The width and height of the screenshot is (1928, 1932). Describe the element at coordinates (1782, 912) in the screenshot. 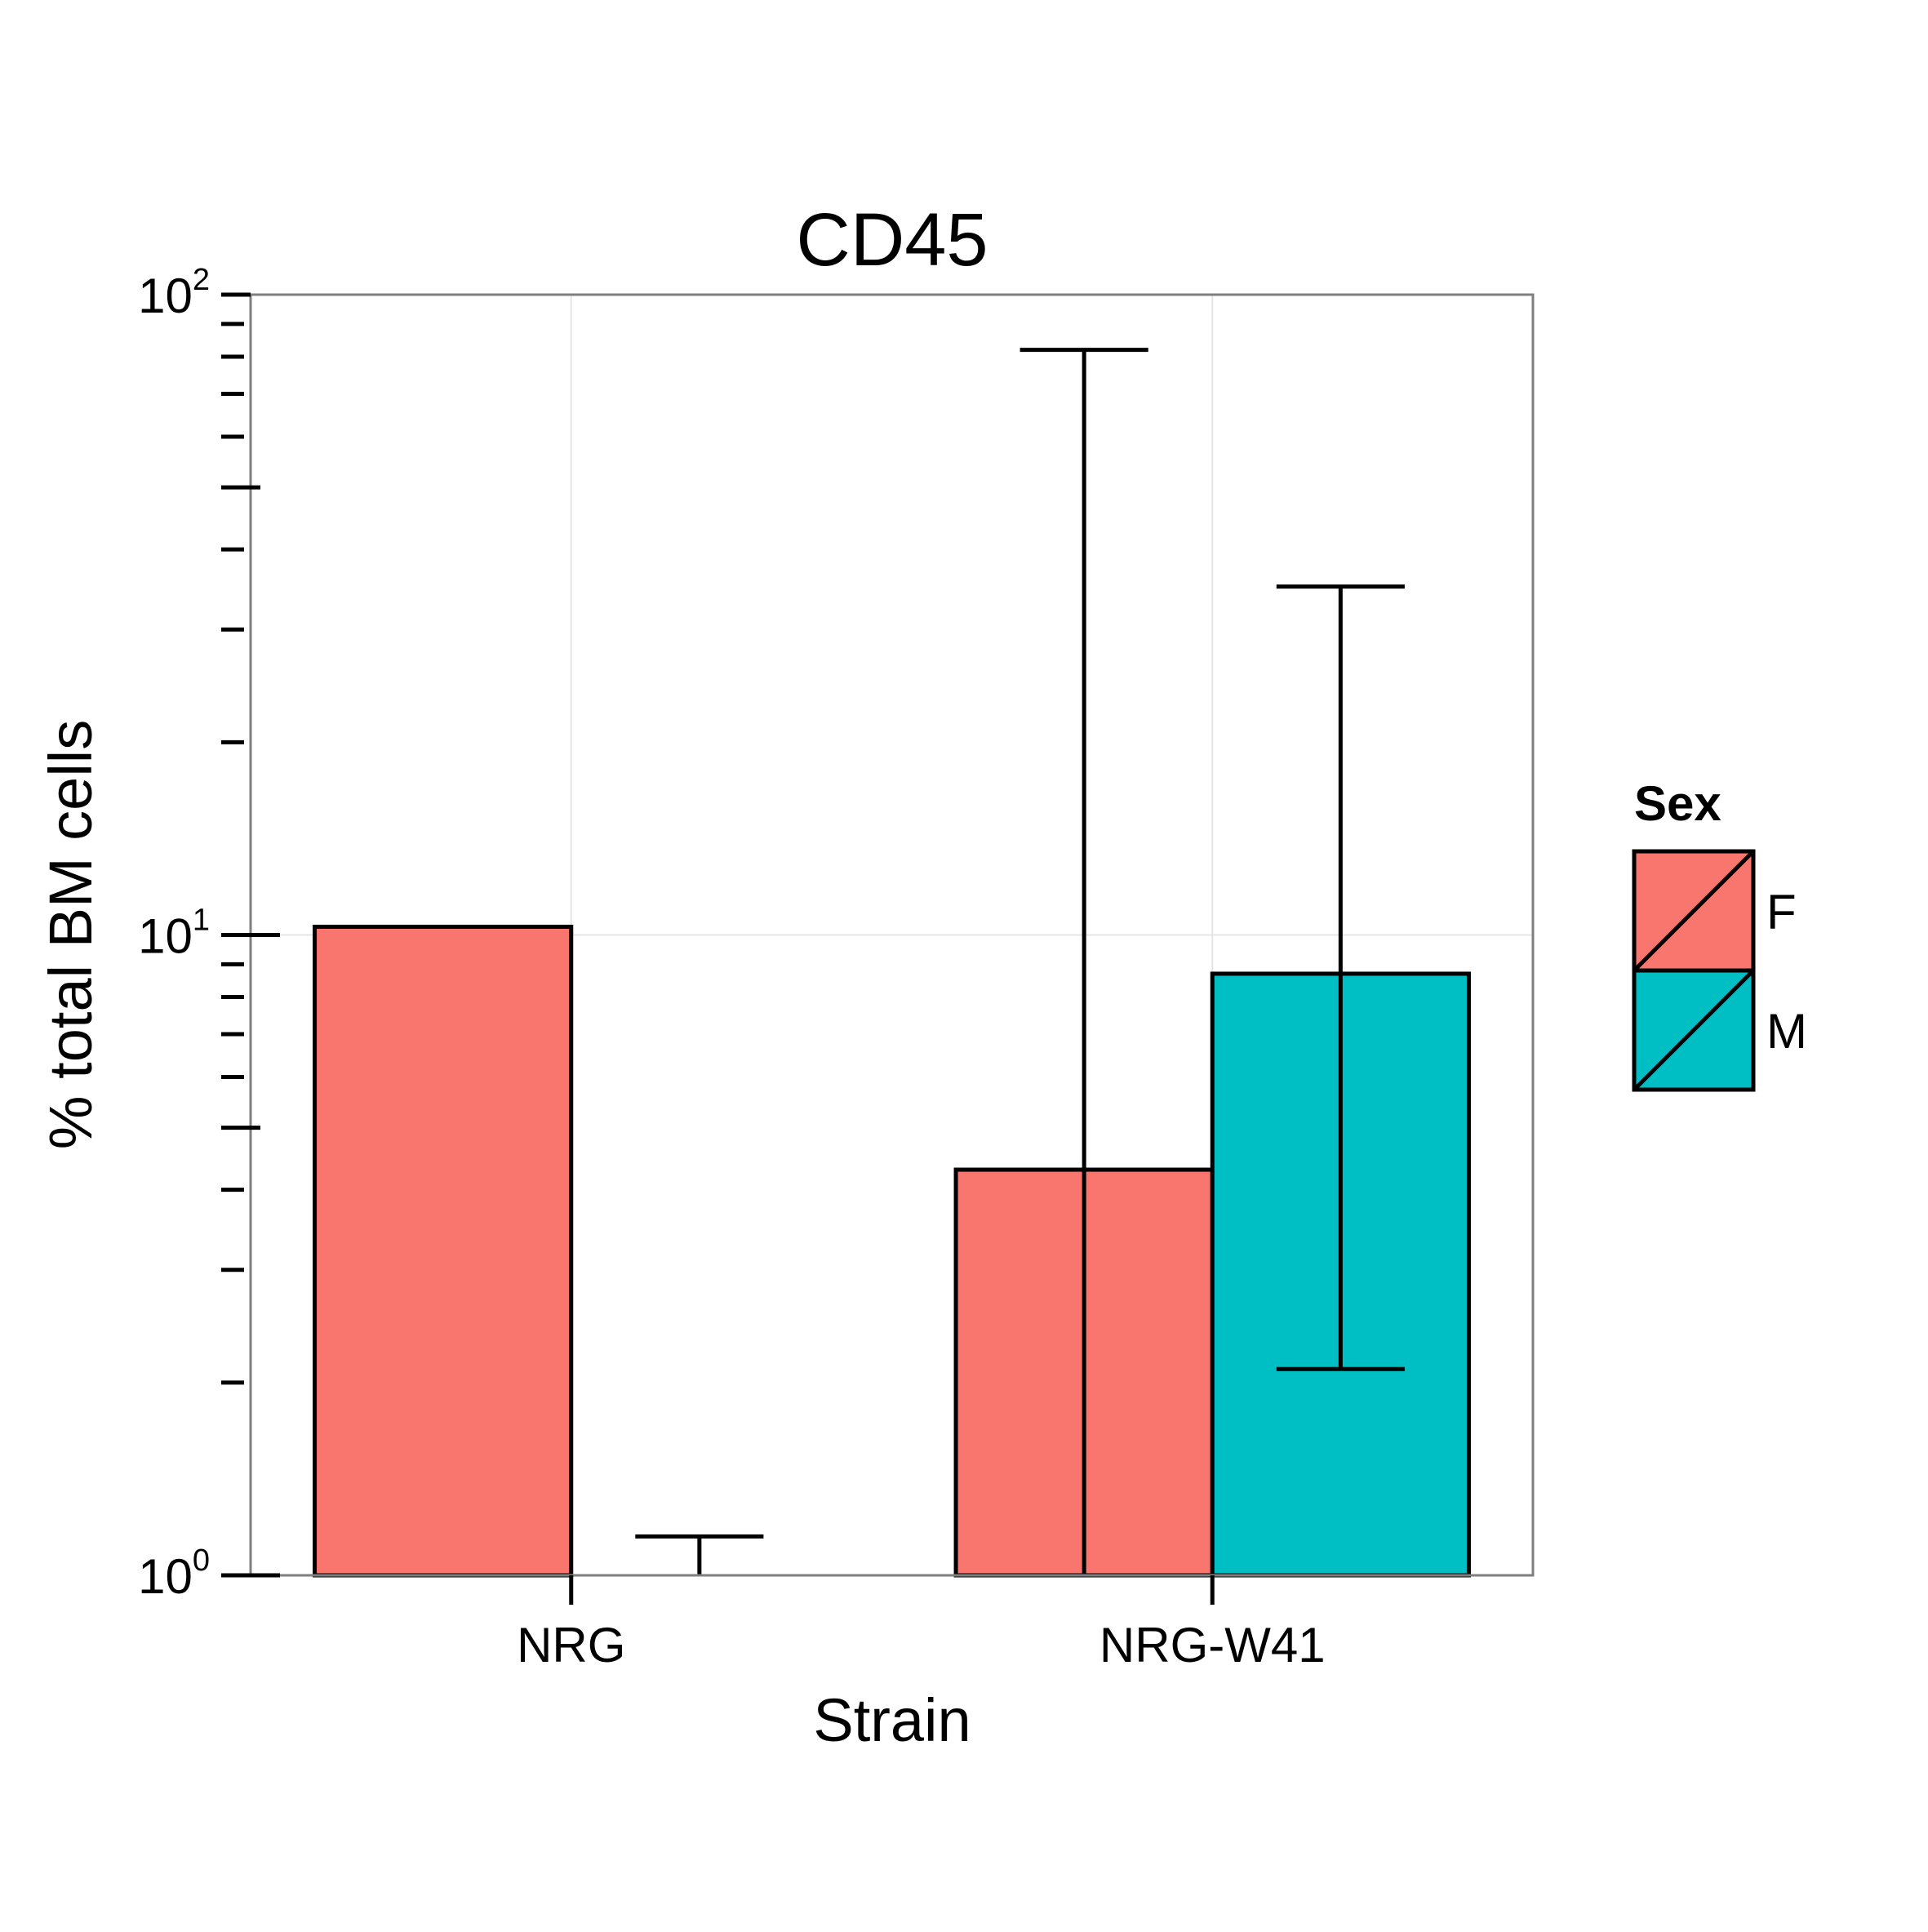

I see `legend-label-F: F` at that location.